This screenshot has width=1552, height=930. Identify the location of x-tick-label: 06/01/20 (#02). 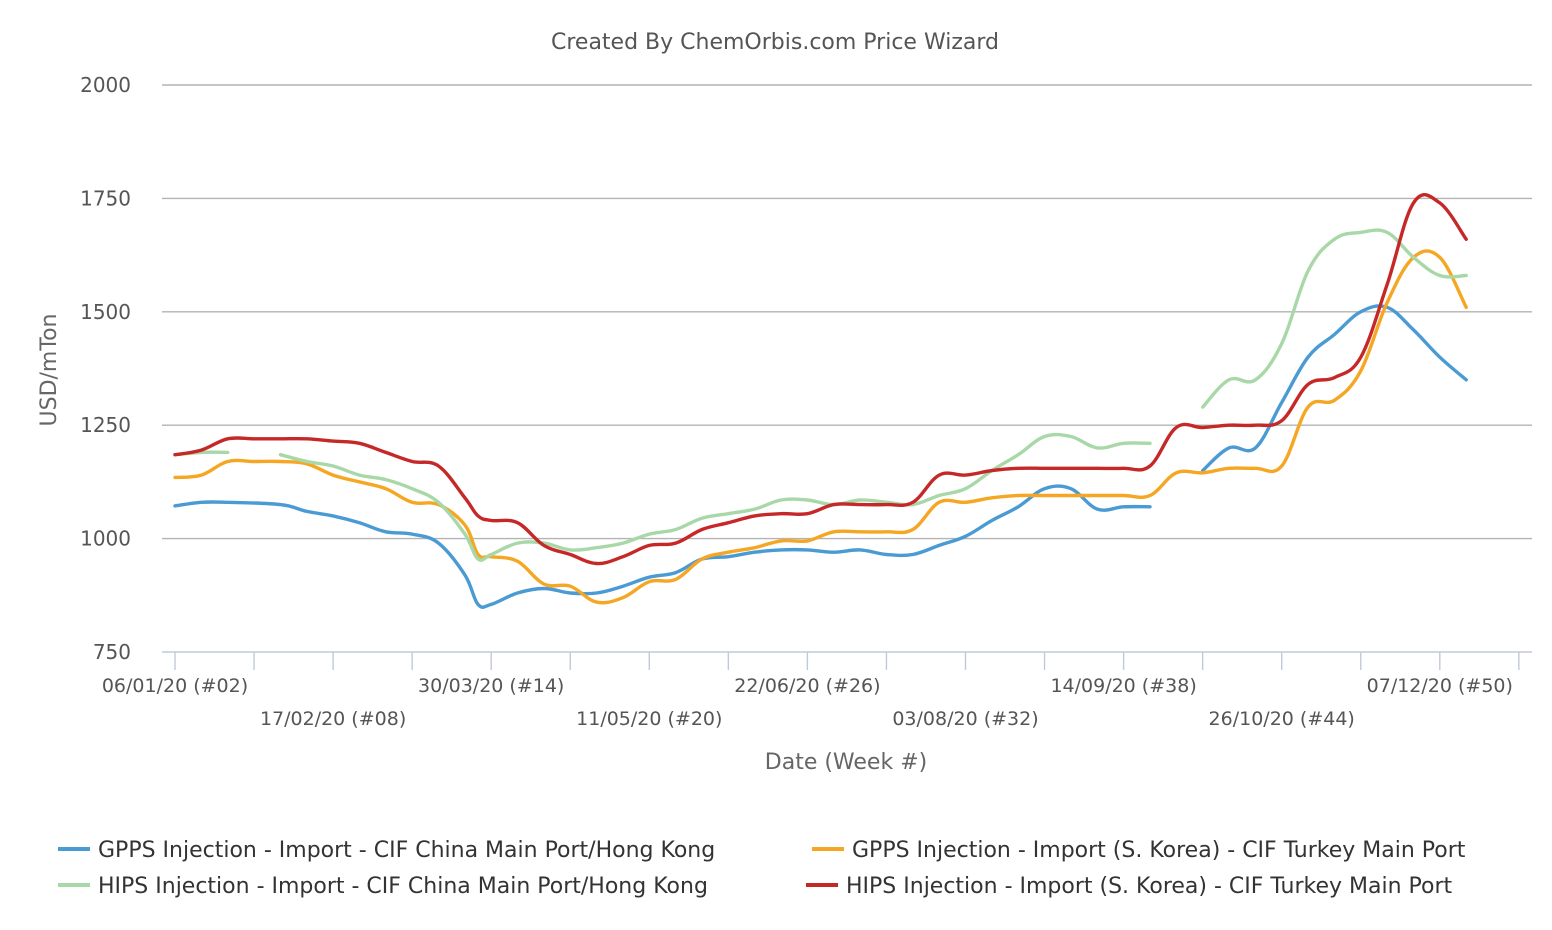
(175, 686).